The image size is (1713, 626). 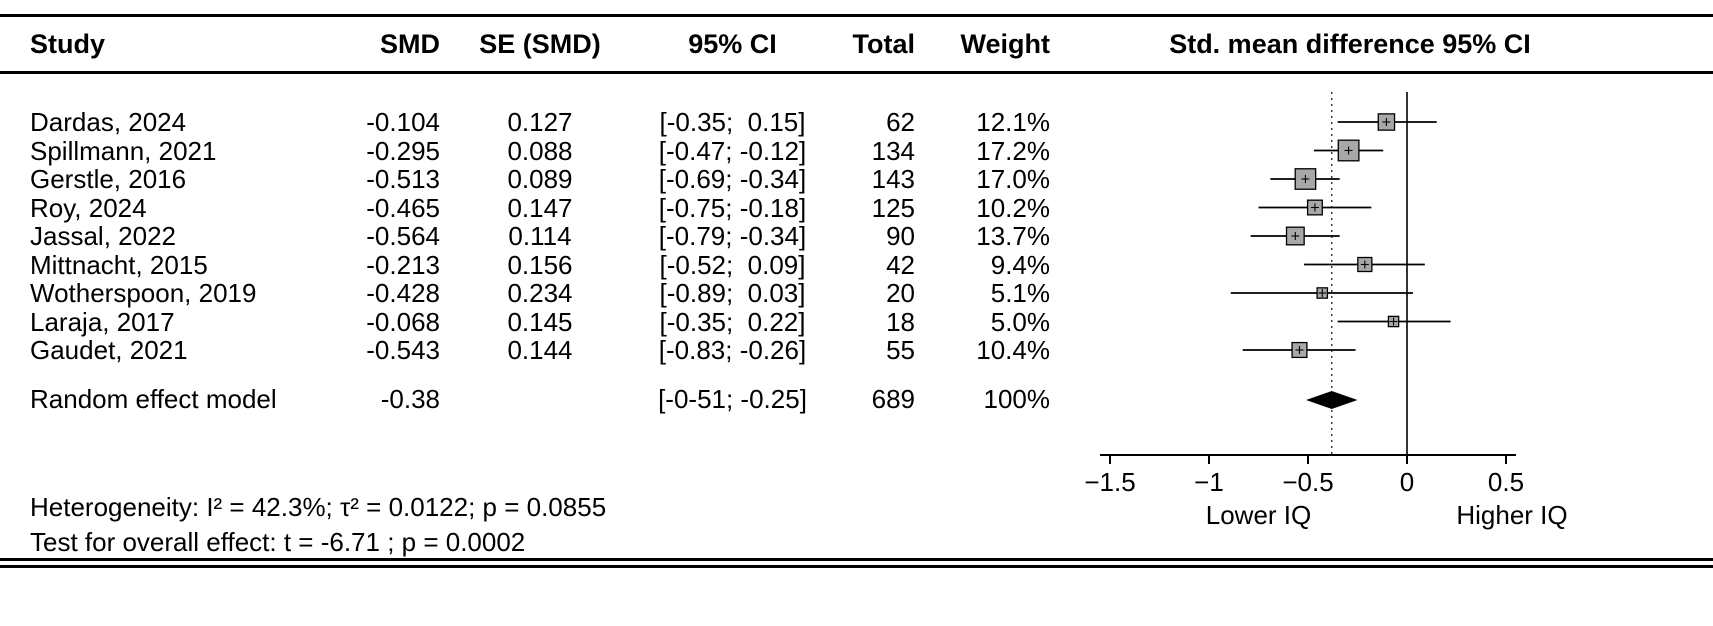 What do you see at coordinates (732, 122) in the screenshot?
I see `ci-cell: [-0.35; 0.15]` at bounding box center [732, 122].